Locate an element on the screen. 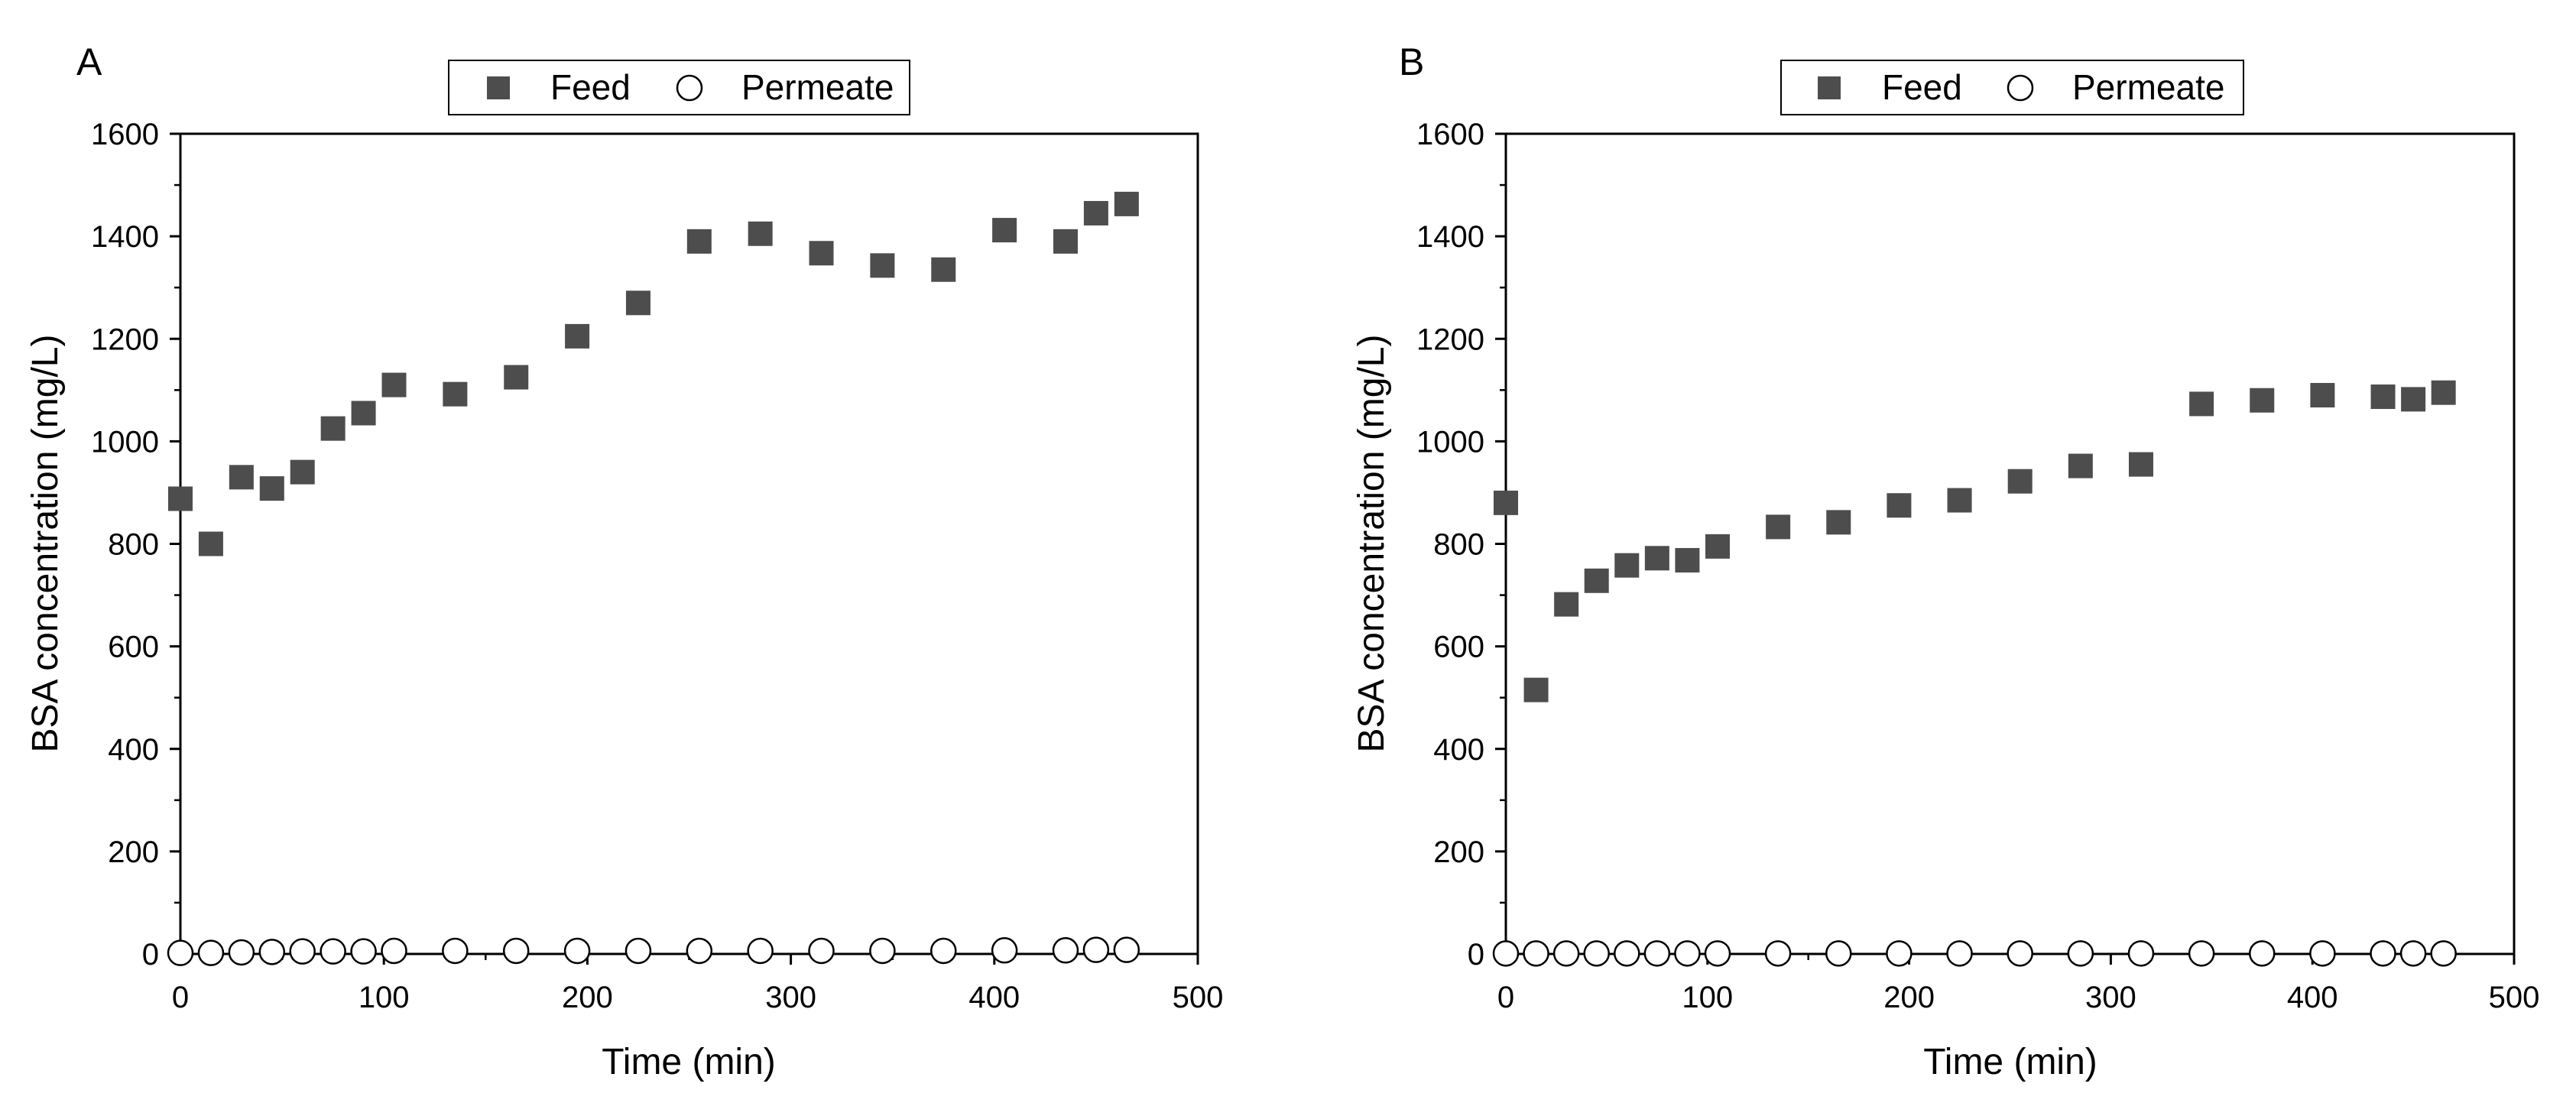 This screenshot has height=1103, width=2576. y-tick-label: 800 is located at coordinates (1458, 545).